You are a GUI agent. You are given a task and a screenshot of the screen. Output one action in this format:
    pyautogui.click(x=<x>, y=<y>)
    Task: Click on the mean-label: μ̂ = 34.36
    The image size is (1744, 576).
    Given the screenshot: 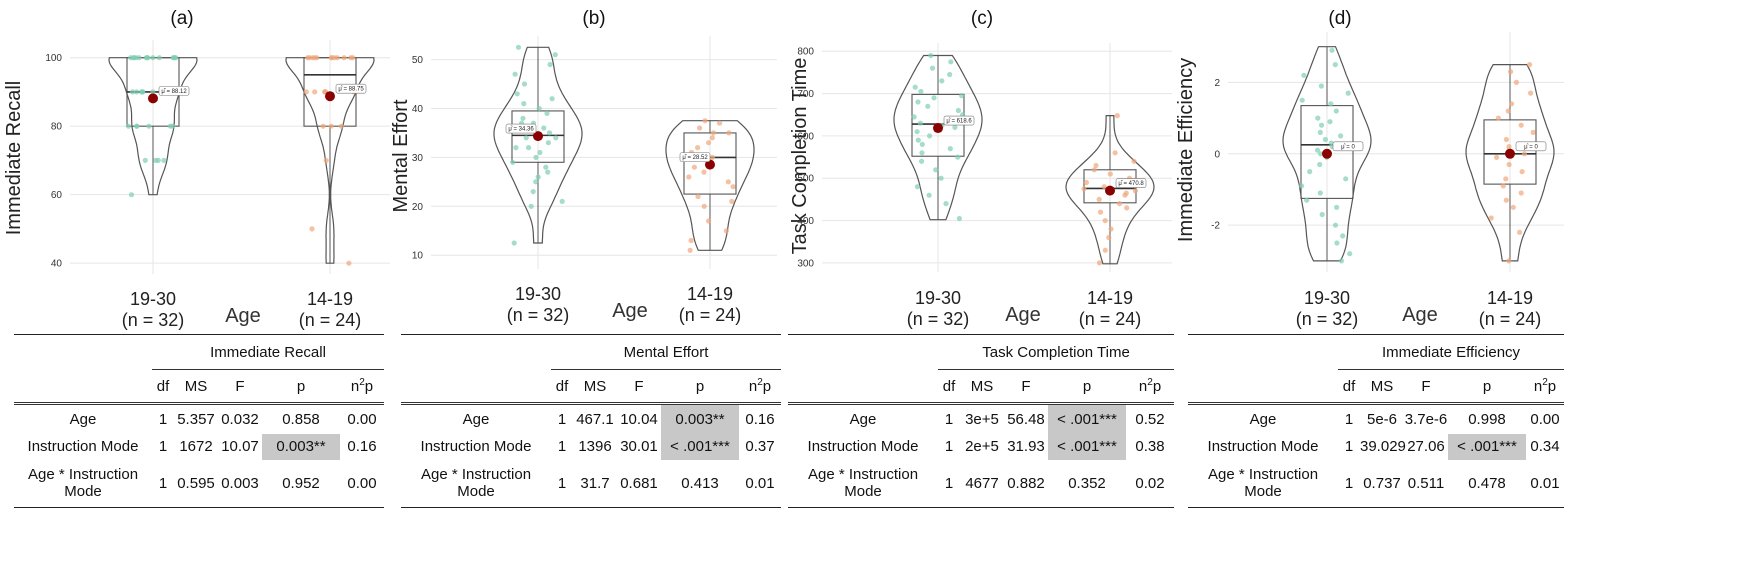 What is the action you would take?
    pyautogui.click(x=521, y=130)
    